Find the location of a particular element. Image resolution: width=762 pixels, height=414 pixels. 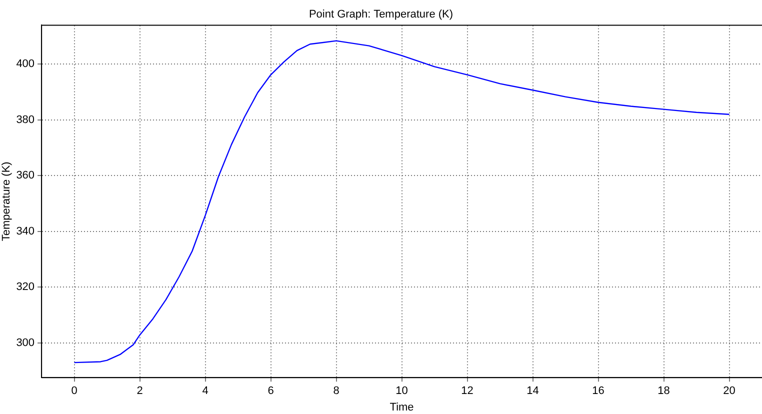

x-tick-label: 2 is located at coordinates (139, 391).